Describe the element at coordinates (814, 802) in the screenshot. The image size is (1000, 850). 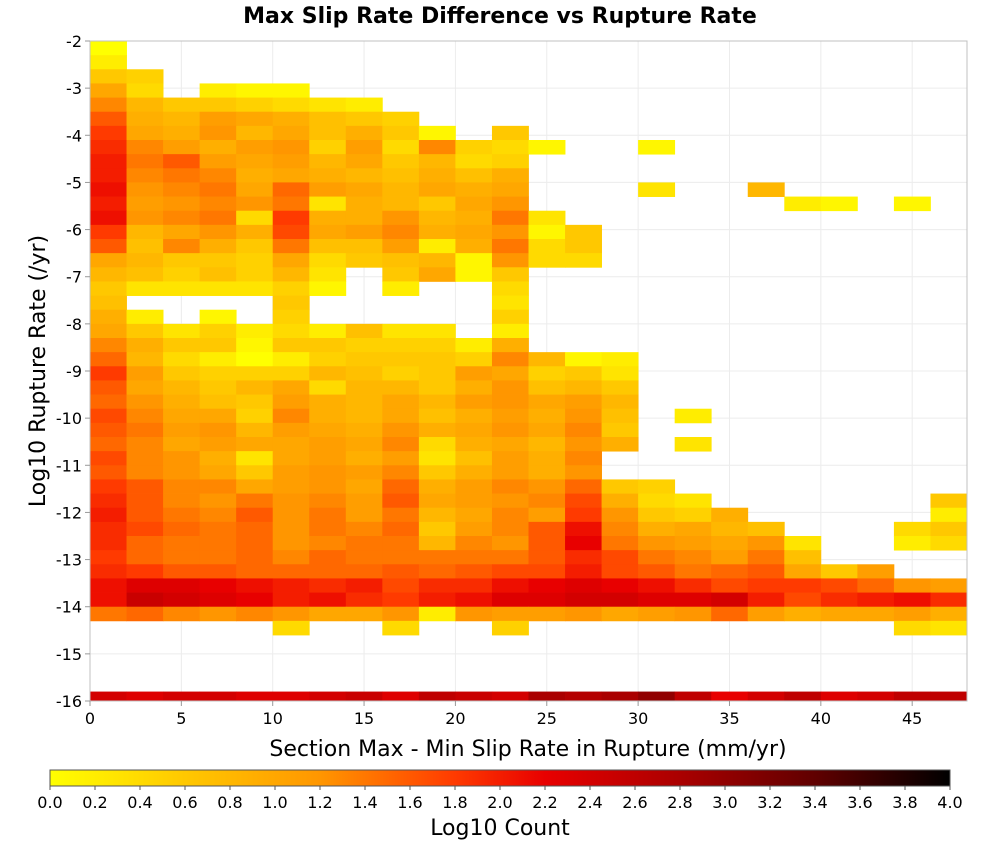
I see `colorbar-tick-label: 3.4` at that location.